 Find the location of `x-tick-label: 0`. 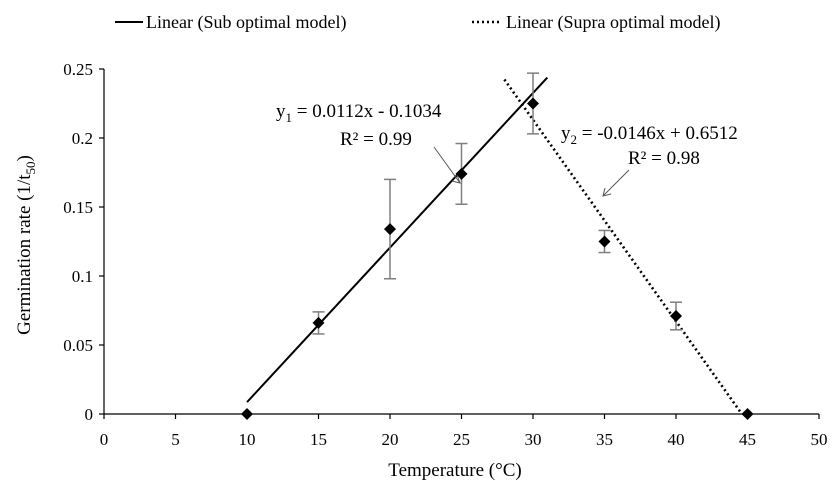

x-tick-label: 0 is located at coordinates (104, 439).